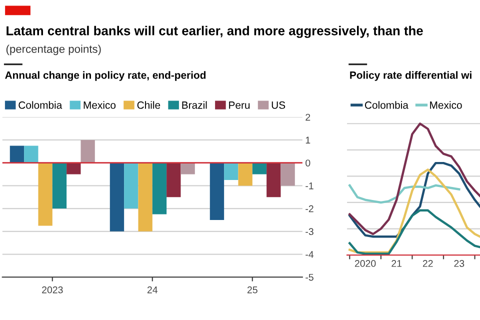 Image resolution: width=480 pixels, height=320 pixels. Describe the element at coordinates (105, 76) in the screenshot. I see `chart-title: Annual change in policy rate, end-period` at that location.